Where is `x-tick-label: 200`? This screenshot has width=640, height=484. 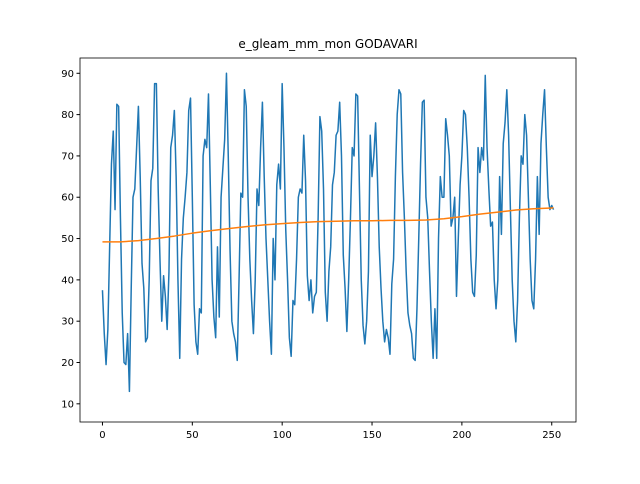 x-tick-label: 200 is located at coordinates (461, 435).